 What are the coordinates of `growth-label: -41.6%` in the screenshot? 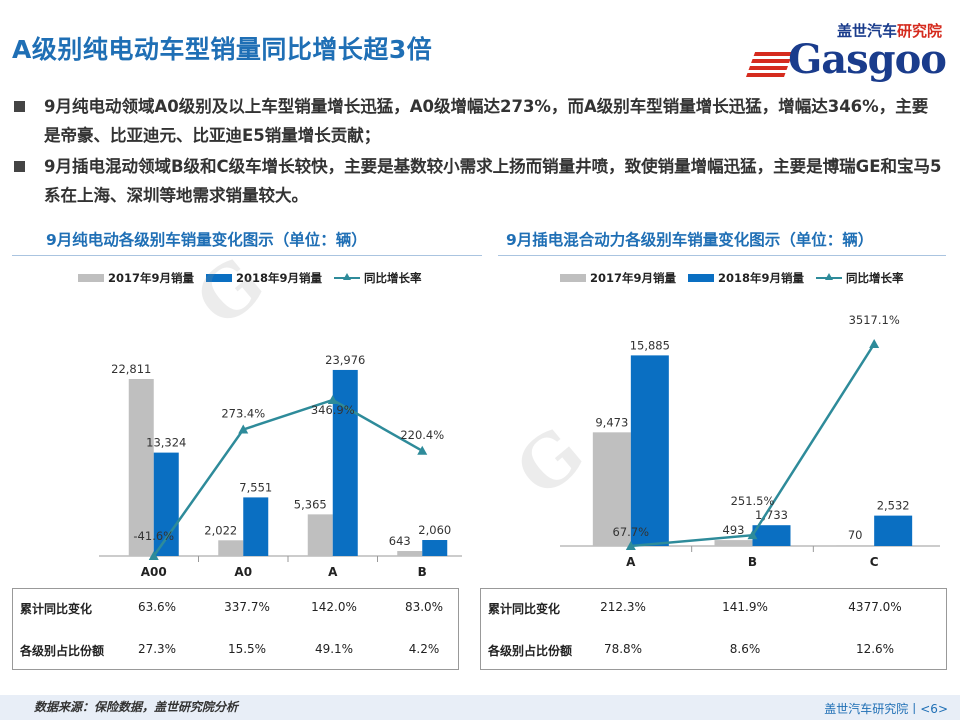 It's located at (153, 536).